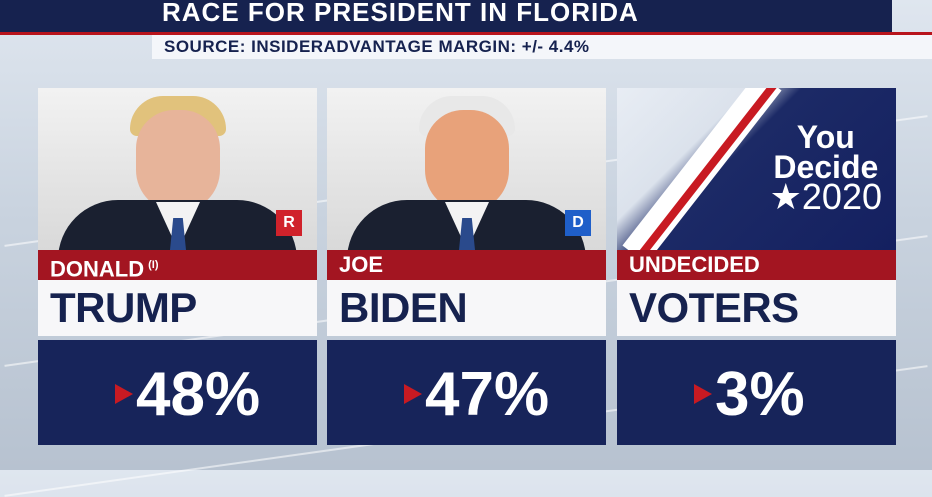 This screenshot has height=497, width=932. What do you see at coordinates (756, 169) in the screenshot?
I see `you-decide-2020-logo: You Decide ★2020` at bounding box center [756, 169].